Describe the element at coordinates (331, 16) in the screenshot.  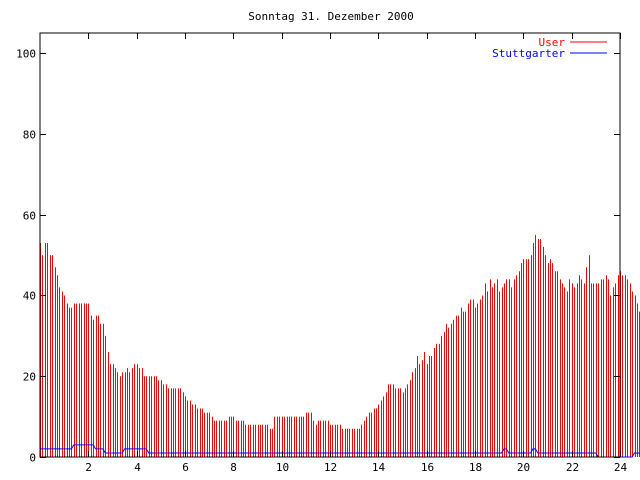
I see `chart-title: Sonntag 31. Dezember 2000` at that location.